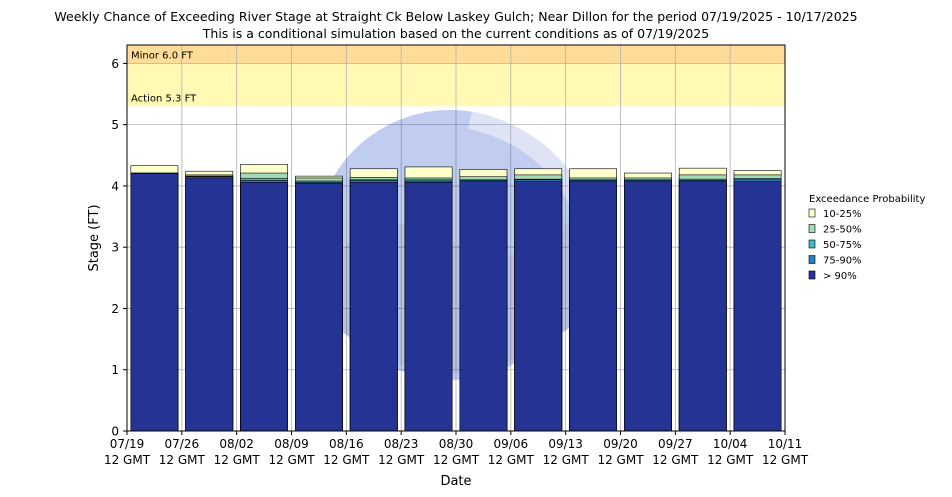 This screenshot has height=497, width=952. What do you see at coordinates (291, 444) in the screenshot?
I see `x-tick-label: 08/09` at bounding box center [291, 444].